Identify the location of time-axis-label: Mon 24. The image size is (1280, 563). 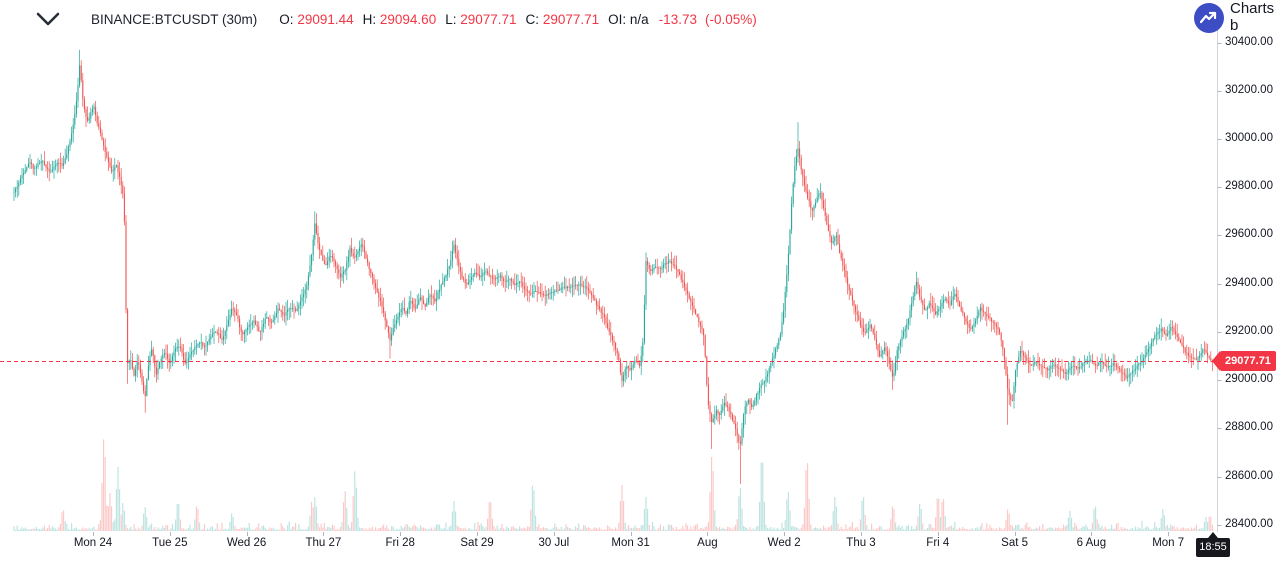
(93, 543).